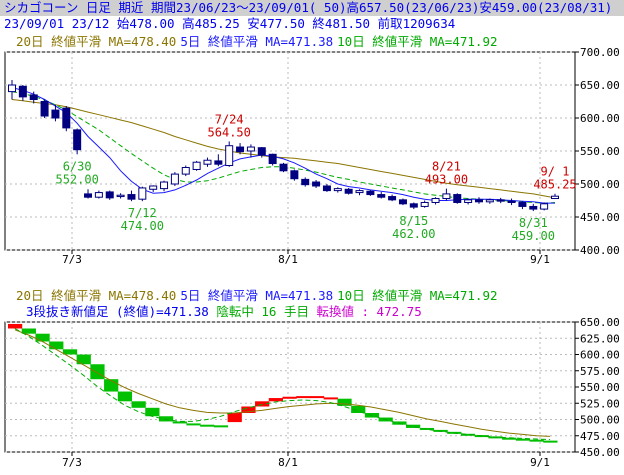  Describe the element at coordinates (446, 180) in the screenshot. I see `annotation-value: 493.00` at that location.